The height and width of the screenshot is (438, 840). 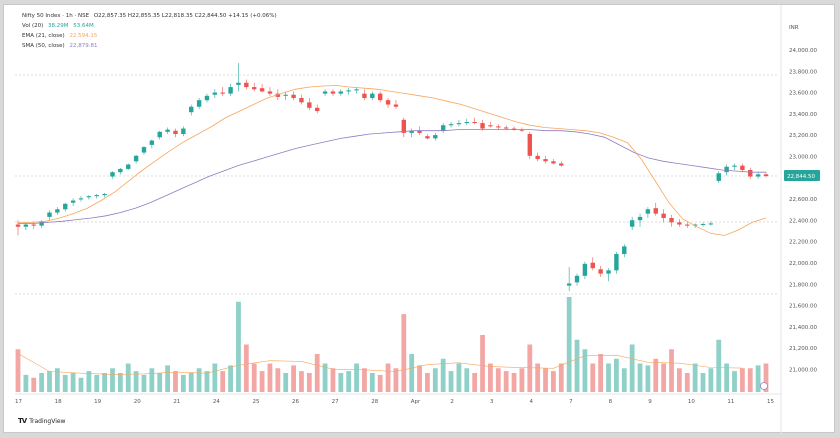 What do you see at coordinates (83, 36) in the screenshot?
I see `legend-ema-value: 22,594.15` at bounding box center [83, 36].